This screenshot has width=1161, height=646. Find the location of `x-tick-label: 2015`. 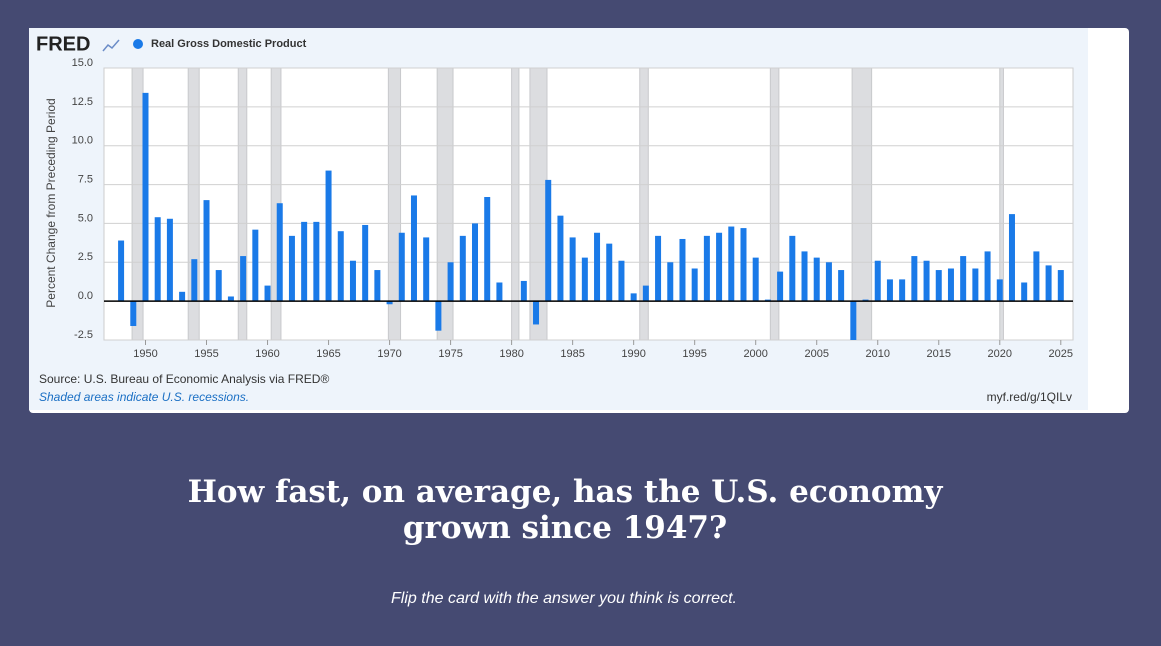

x-tick-label: 2015 is located at coordinates (939, 354).